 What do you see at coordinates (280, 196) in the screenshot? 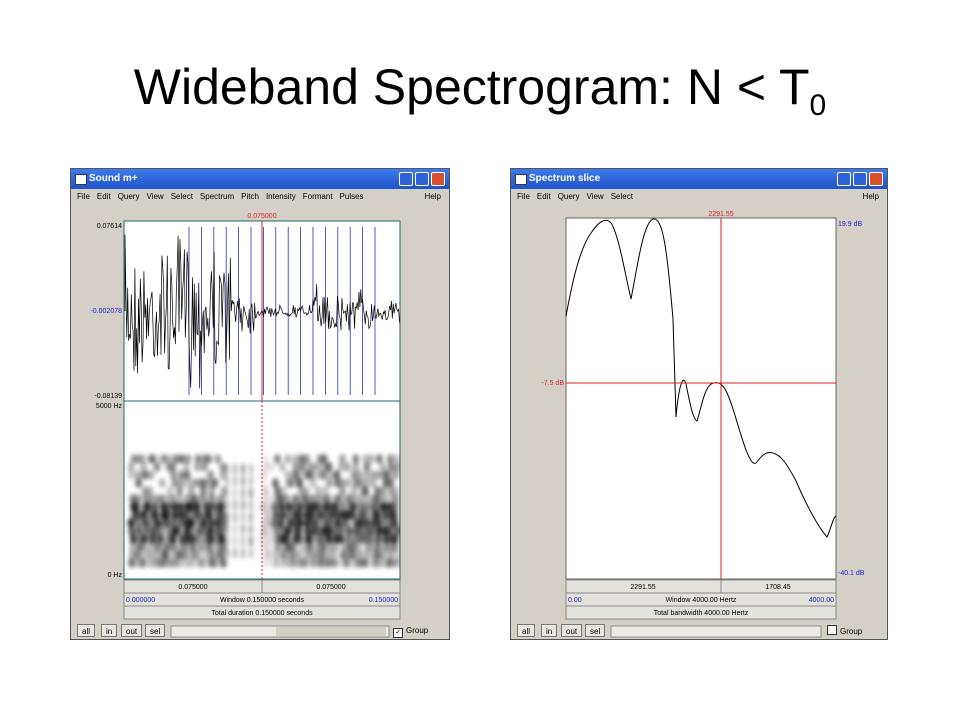
I see `menu-item: Intensity` at bounding box center [280, 196].